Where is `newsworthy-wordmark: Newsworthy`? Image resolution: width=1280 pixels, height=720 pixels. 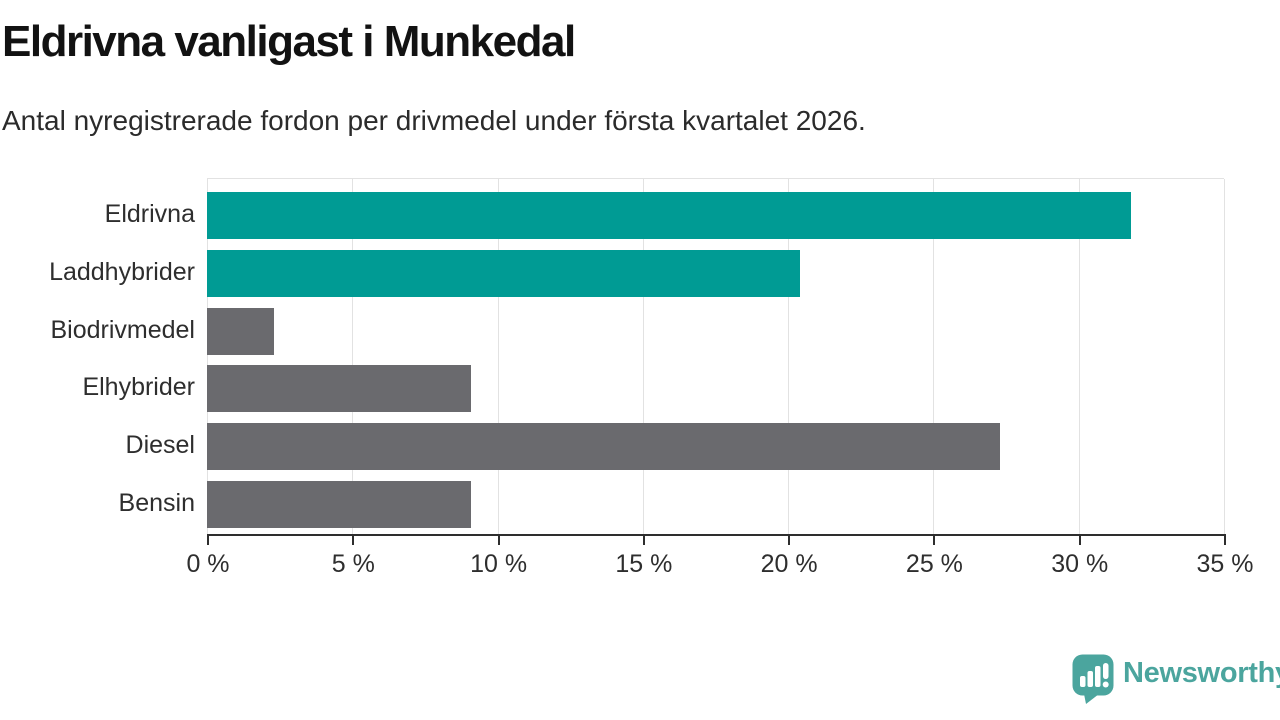
newsworthy-wordmark: Newsworthy is located at coordinates (1201, 673).